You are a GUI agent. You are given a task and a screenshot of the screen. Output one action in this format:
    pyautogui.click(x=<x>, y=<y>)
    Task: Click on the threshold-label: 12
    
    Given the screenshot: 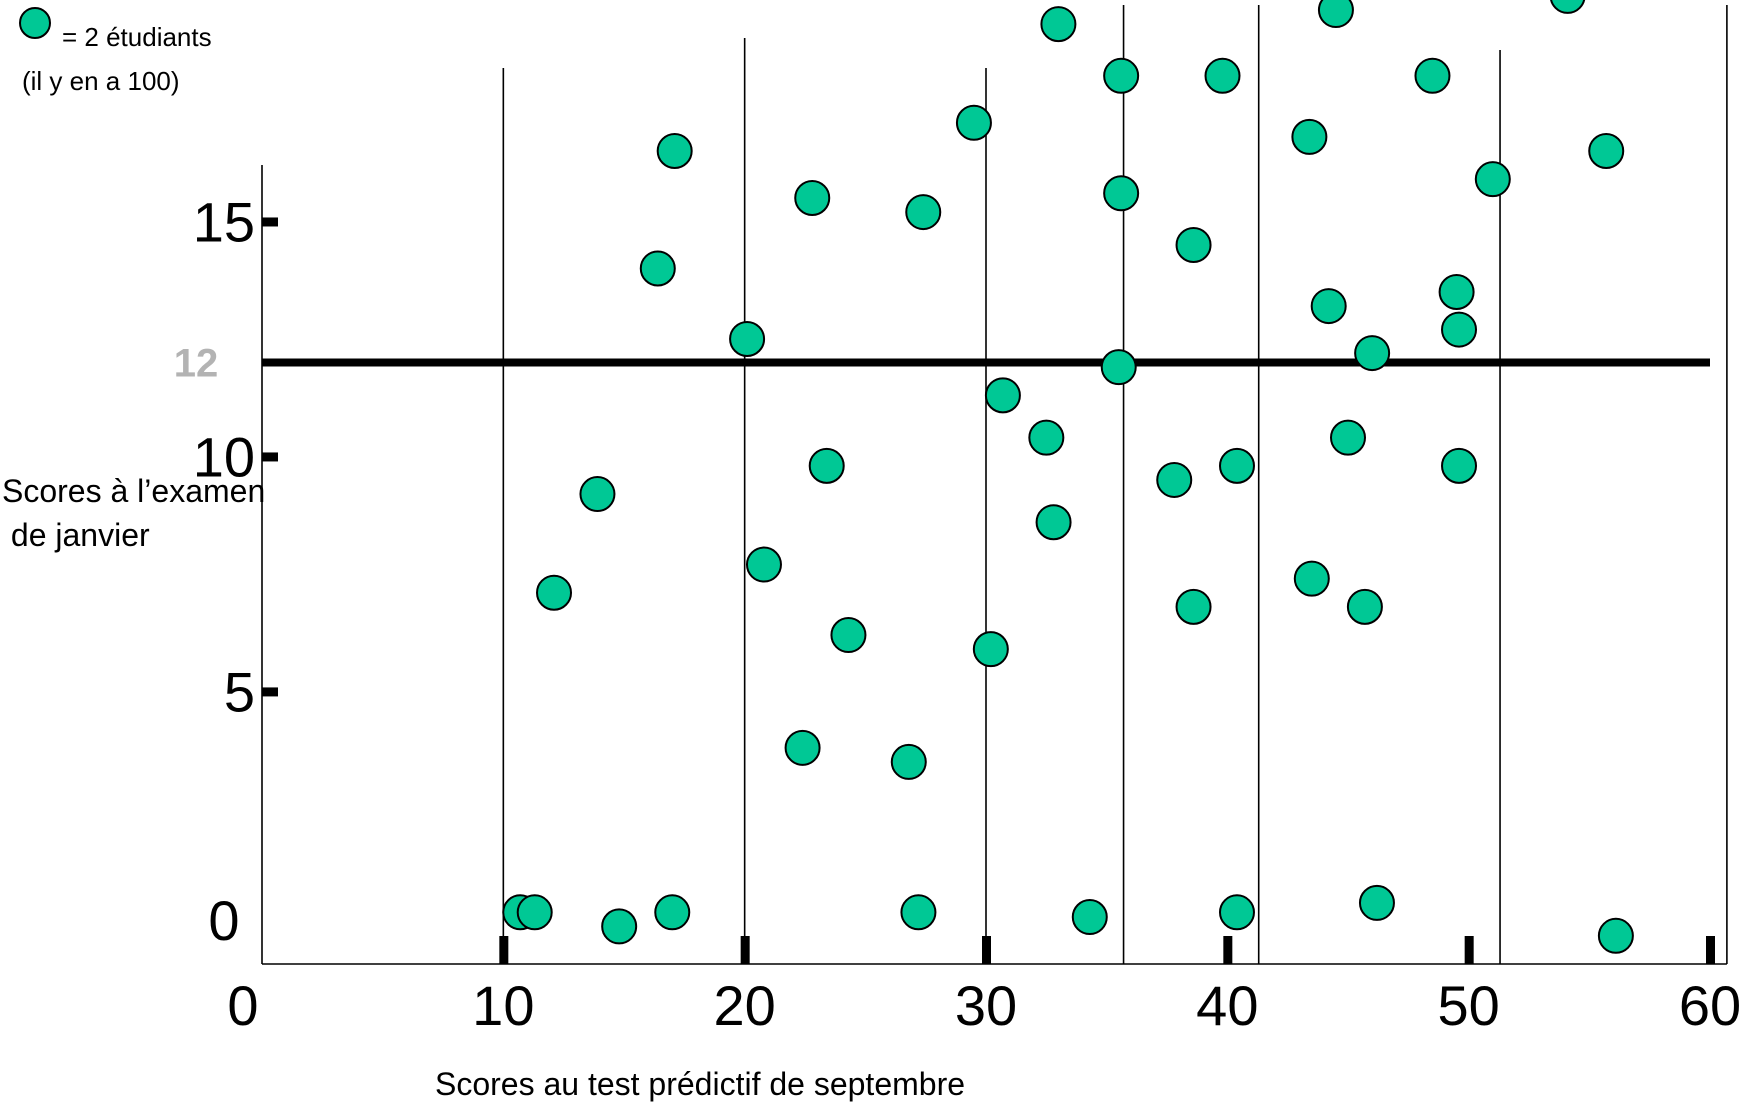 What is the action you would take?
    pyautogui.click(x=196, y=363)
    